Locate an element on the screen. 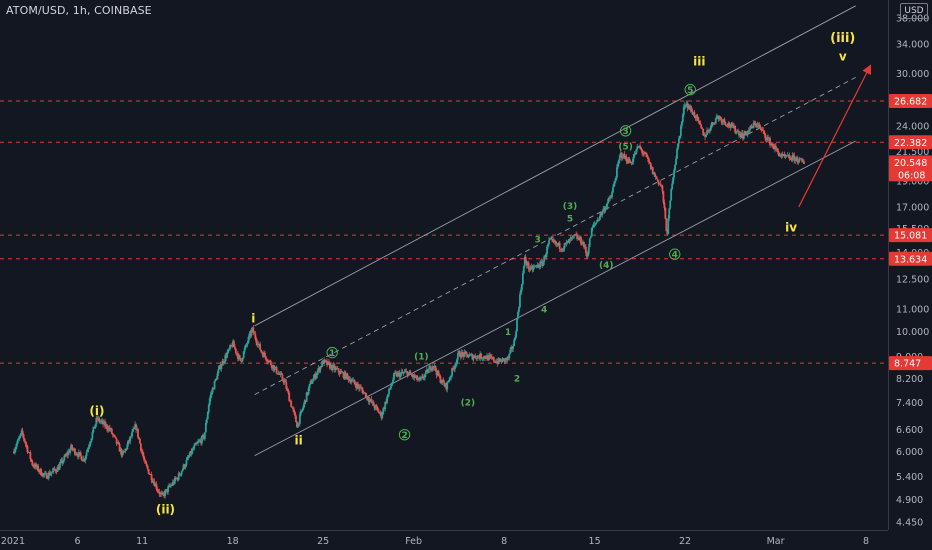 Image resolution: width=932 pixels, height=550 pixels. price-level-tag: 26.682 is located at coordinates (910, 100).